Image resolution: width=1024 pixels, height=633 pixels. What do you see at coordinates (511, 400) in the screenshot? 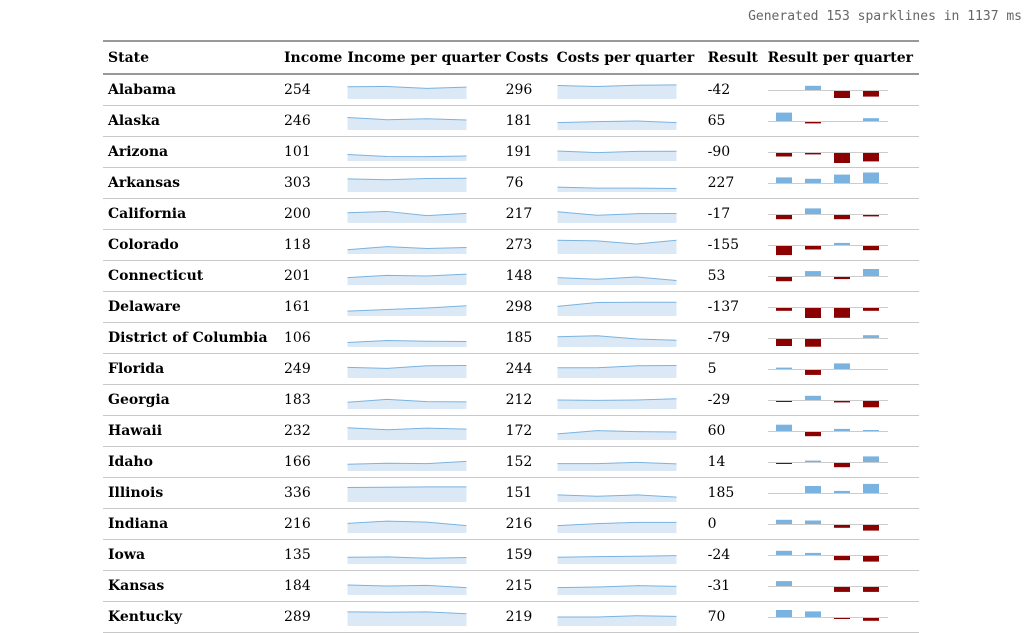
I see `table-row: Georgia 183 212 -29` at bounding box center [511, 400].